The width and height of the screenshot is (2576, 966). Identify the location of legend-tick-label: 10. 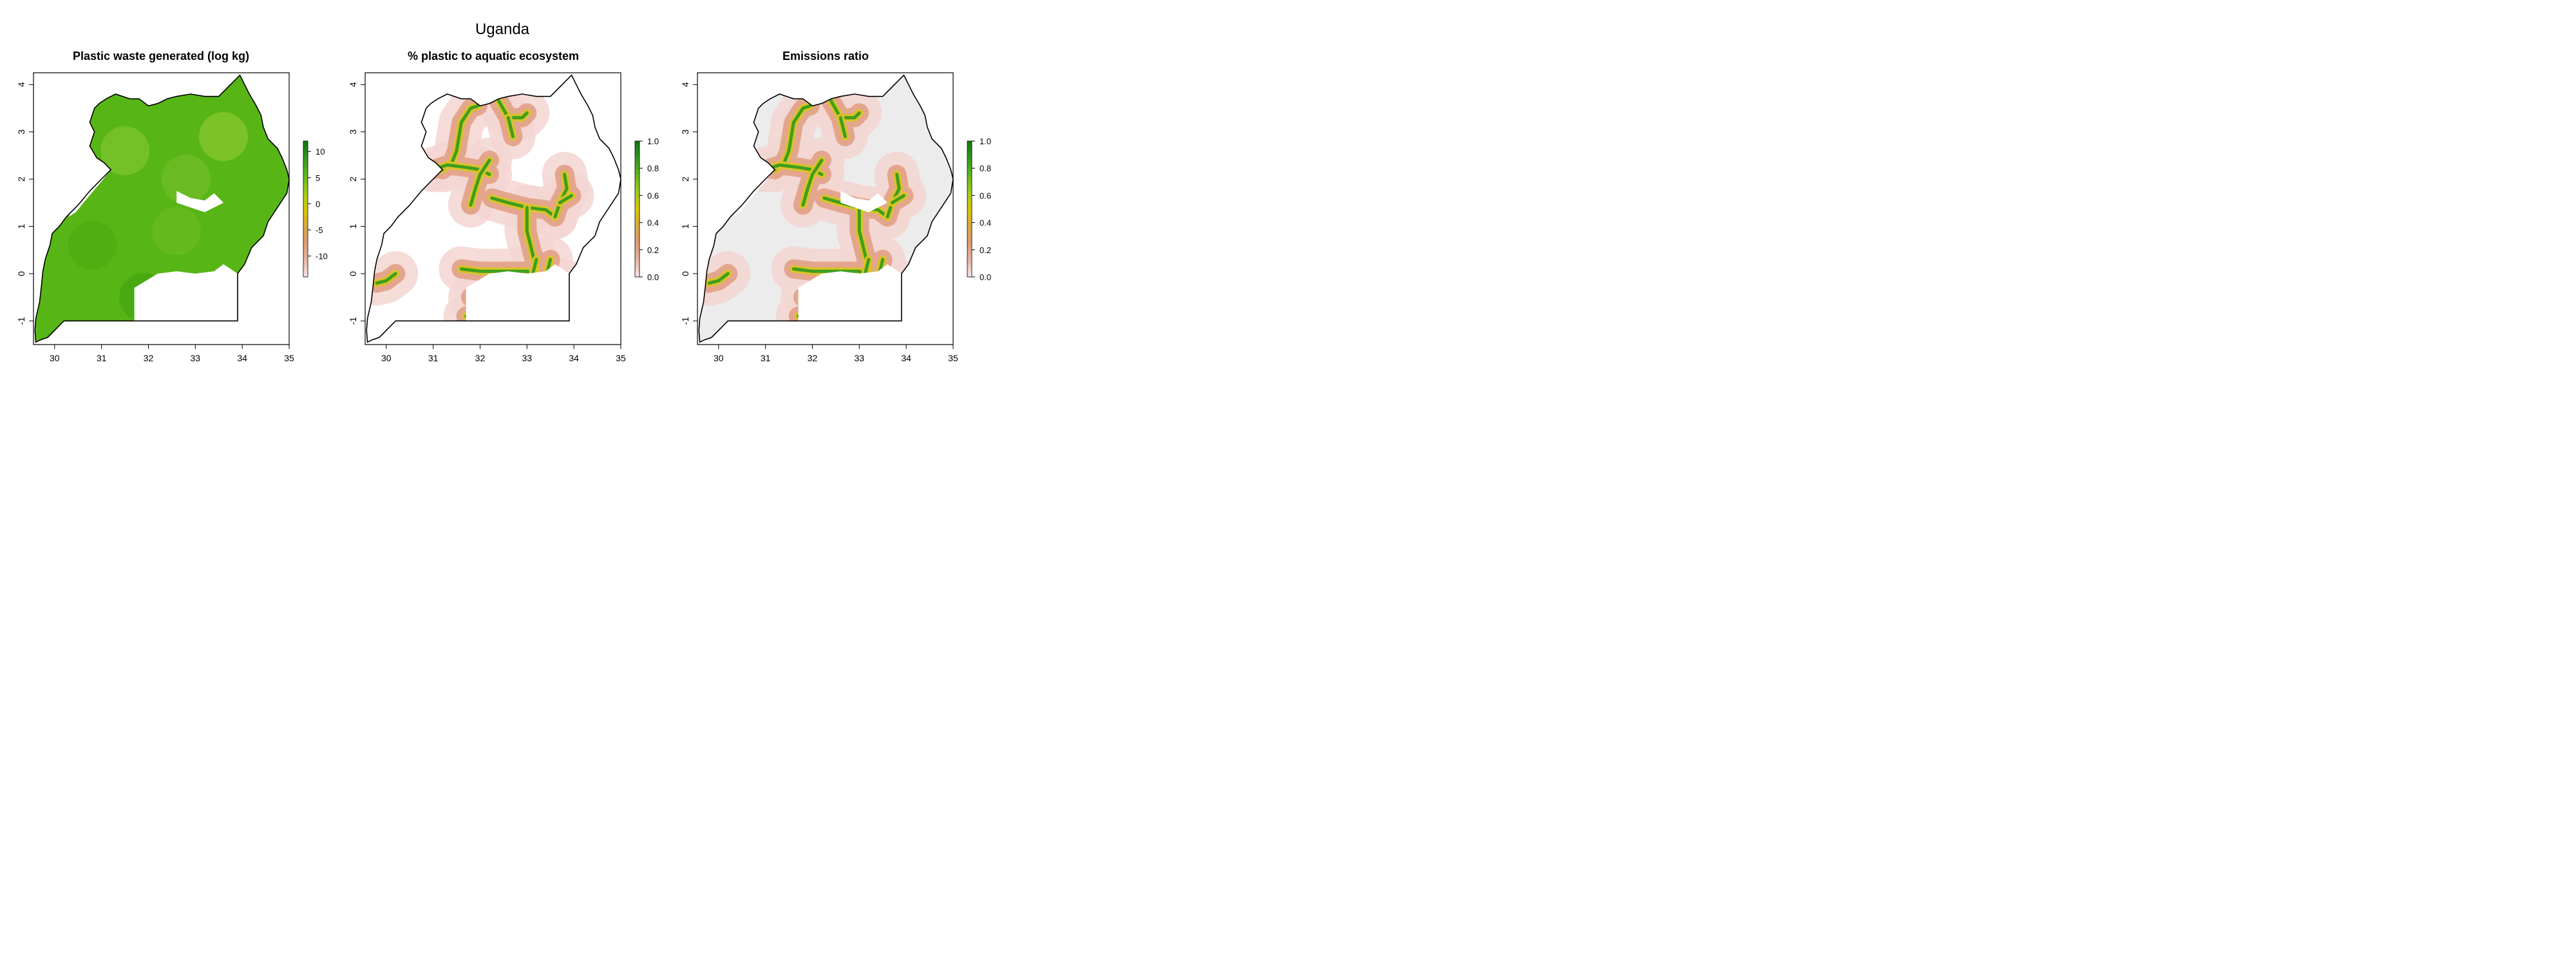
(320, 151).